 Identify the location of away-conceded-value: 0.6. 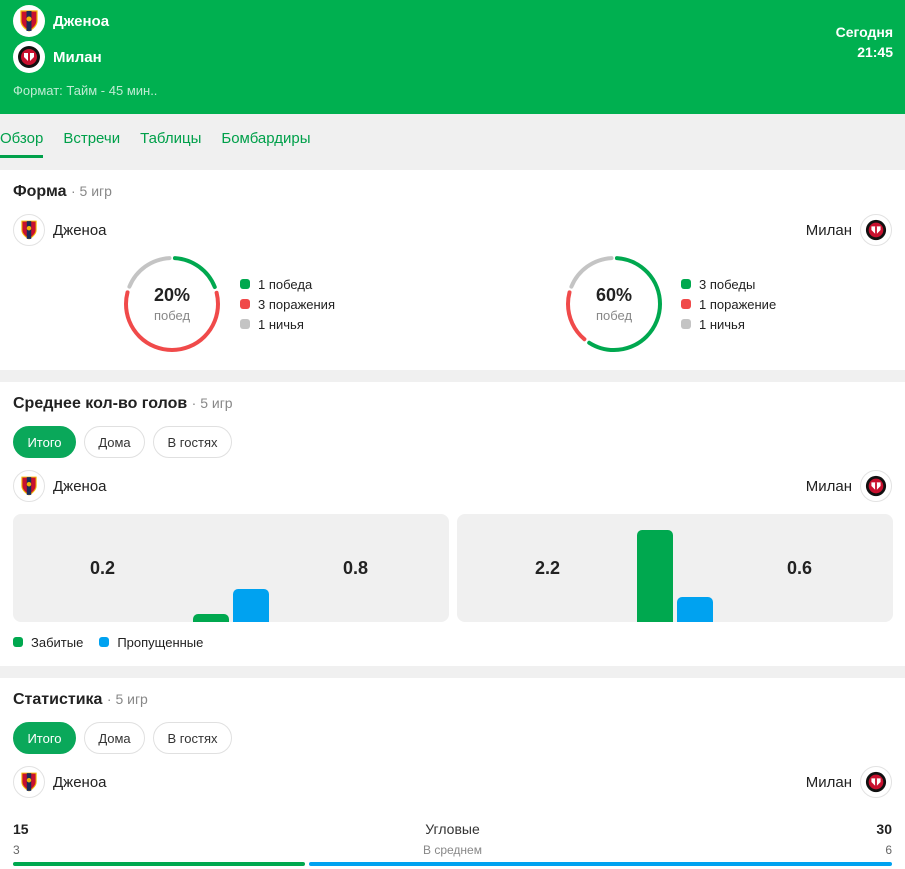
(800, 568).